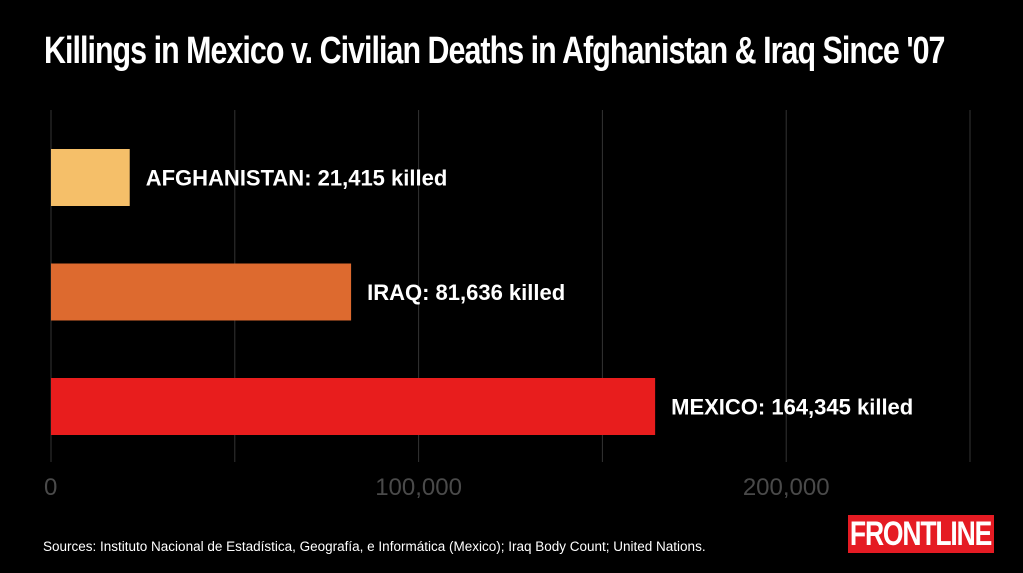 This screenshot has width=1023, height=573. I want to click on bar-iraq, so click(201, 292).